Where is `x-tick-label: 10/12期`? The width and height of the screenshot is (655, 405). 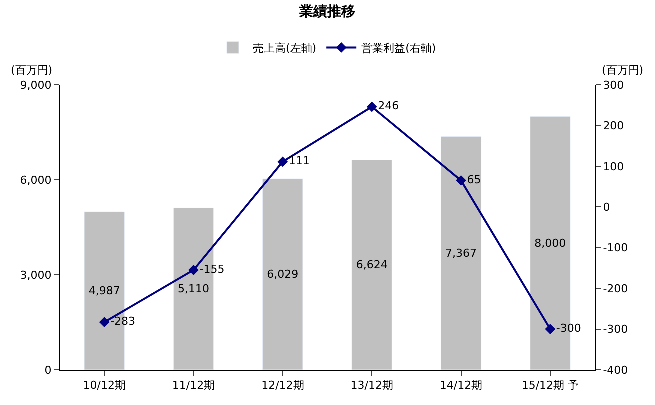
x-tick-label: 10/12期 is located at coordinates (104, 385).